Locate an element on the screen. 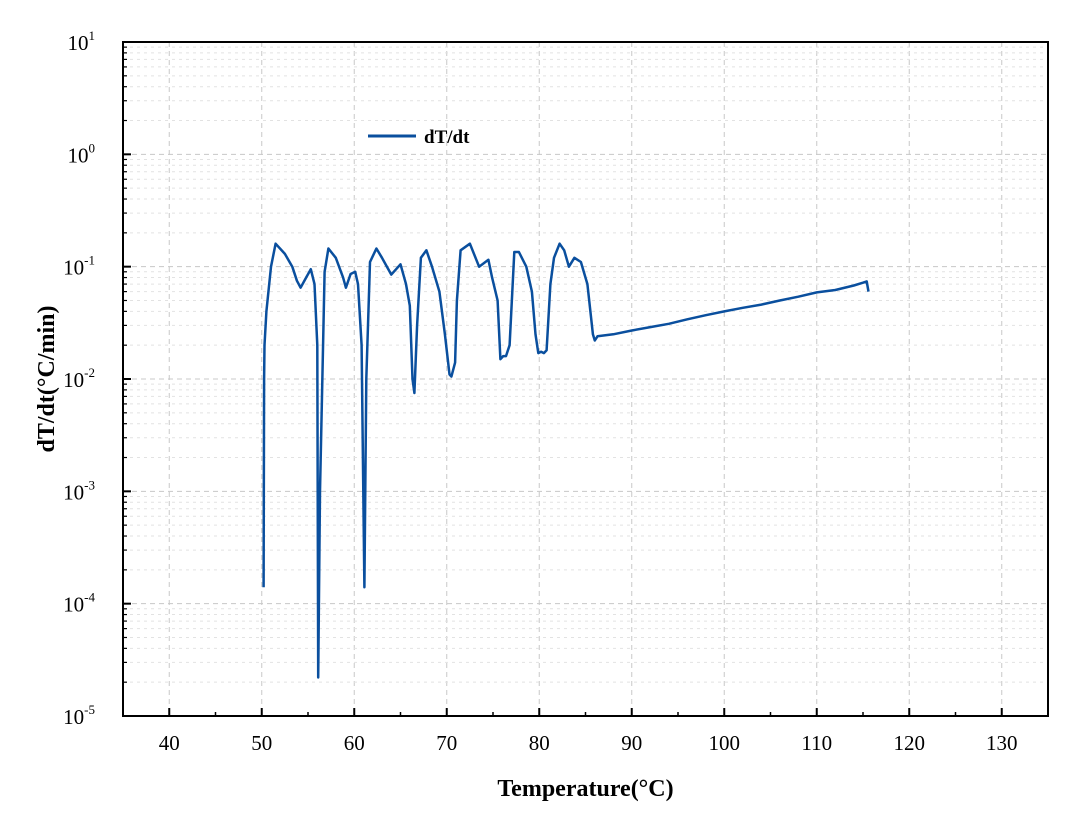 This screenshot has width=1080, height=826. x-tick-label: 90 is located at coordinates (631, 743).